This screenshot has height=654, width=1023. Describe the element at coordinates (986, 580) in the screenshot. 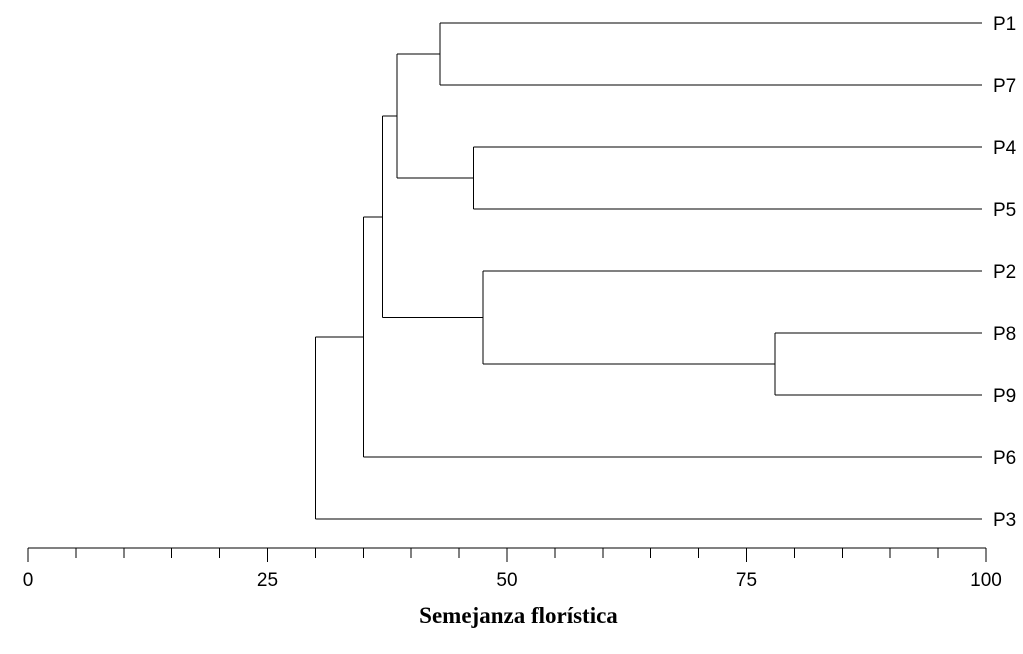

I see `tick-label-100: 100` at that location.